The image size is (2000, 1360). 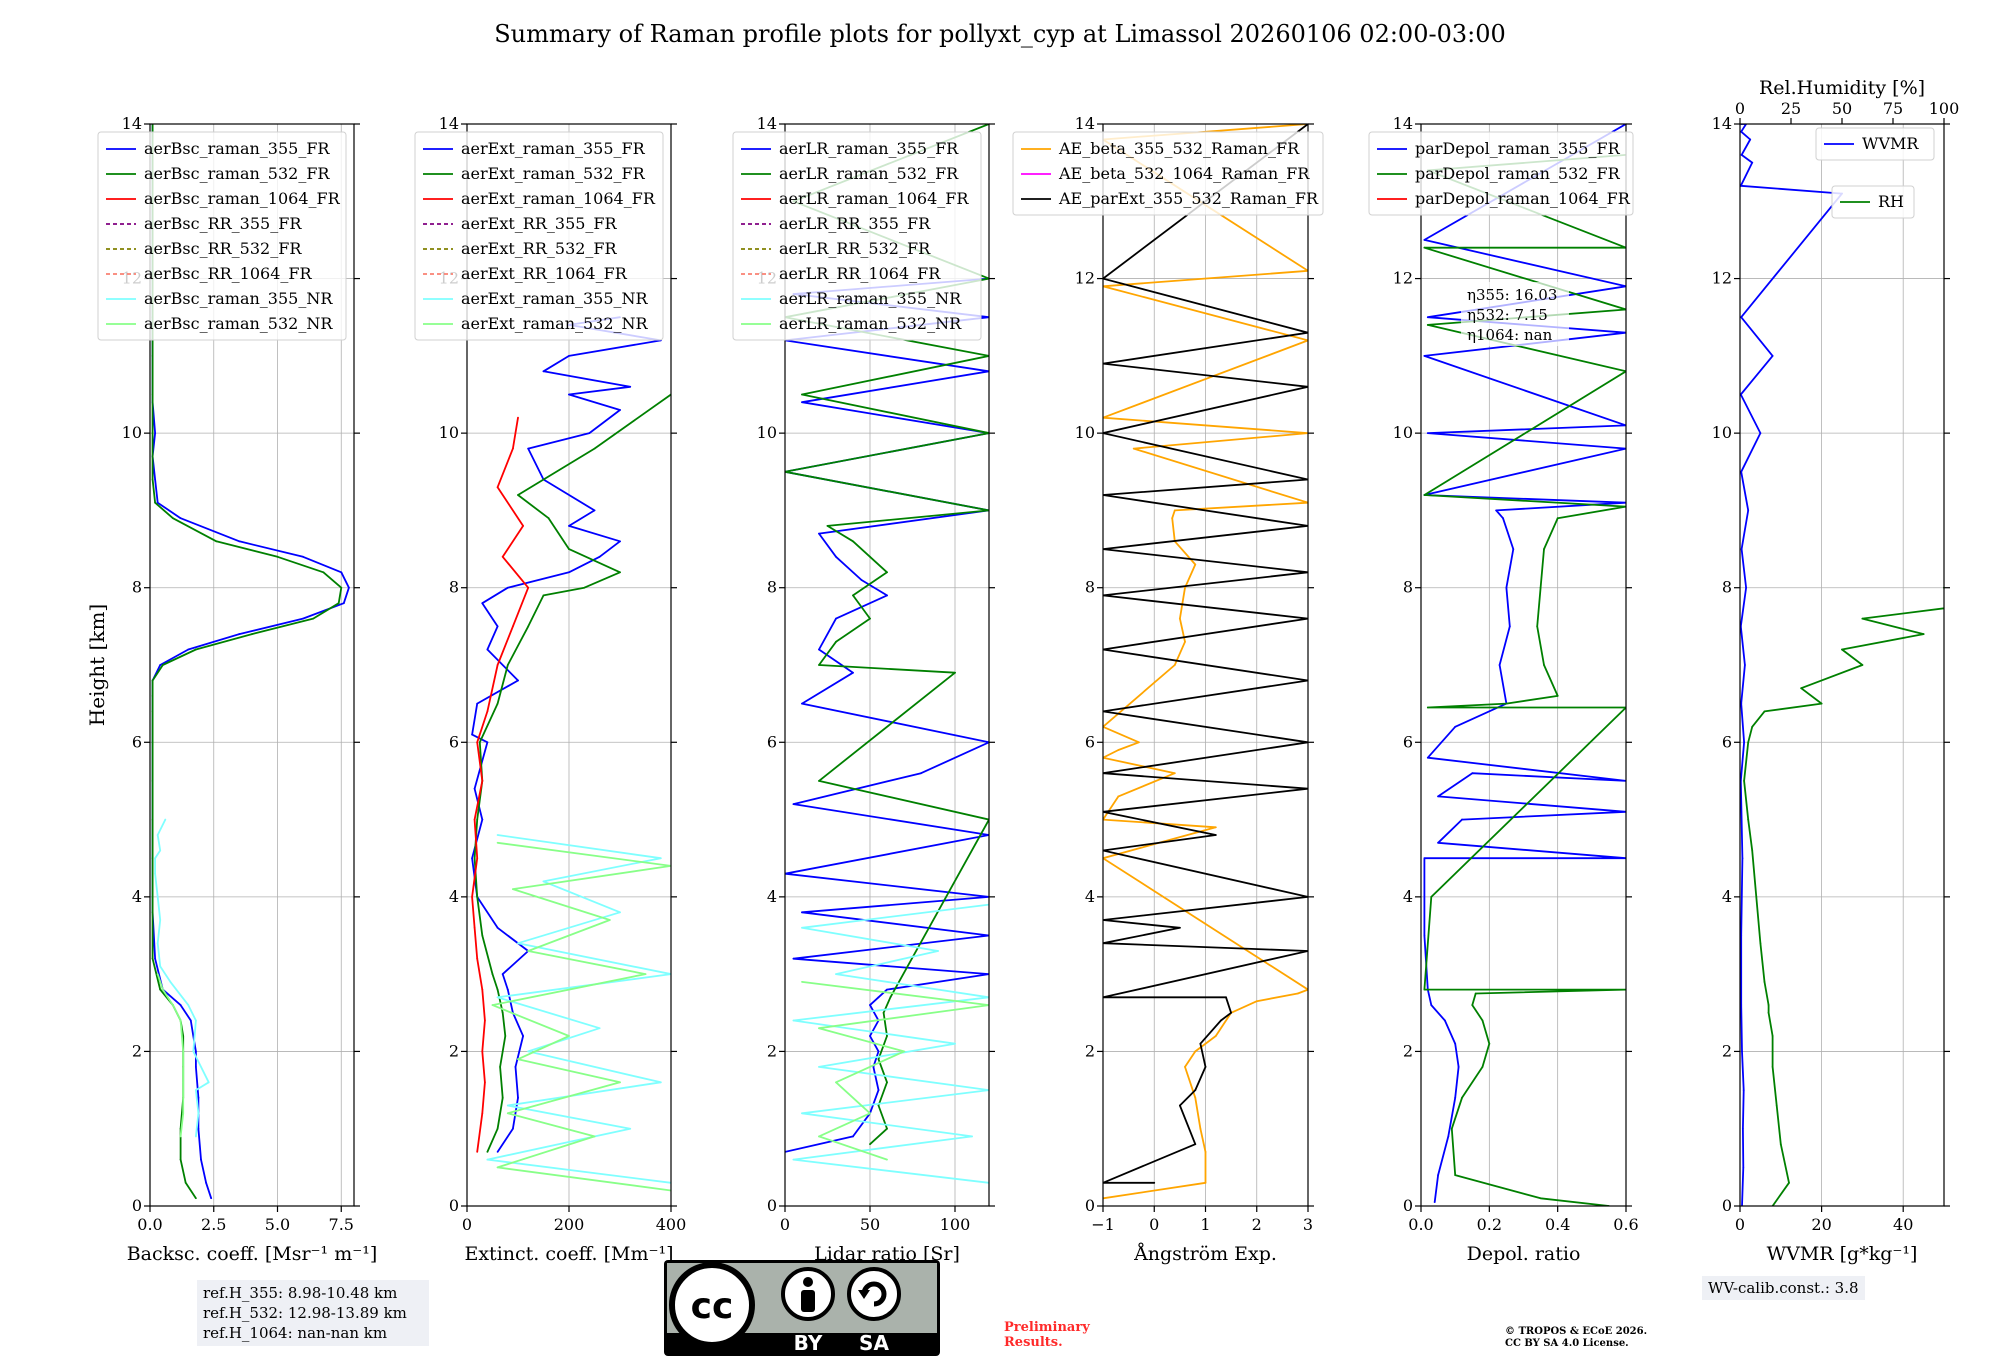 What do you see at coordinates (887, 1254) in the screenshot?
I see `x-axis-label: Lidar ratio [Sr]` at bounding box center [887, 1254].